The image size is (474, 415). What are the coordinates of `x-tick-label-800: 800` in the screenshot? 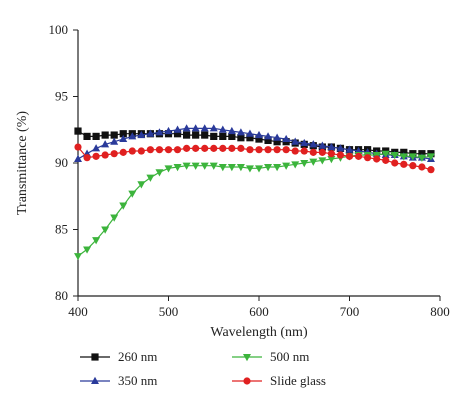 It's located at (440, 311).